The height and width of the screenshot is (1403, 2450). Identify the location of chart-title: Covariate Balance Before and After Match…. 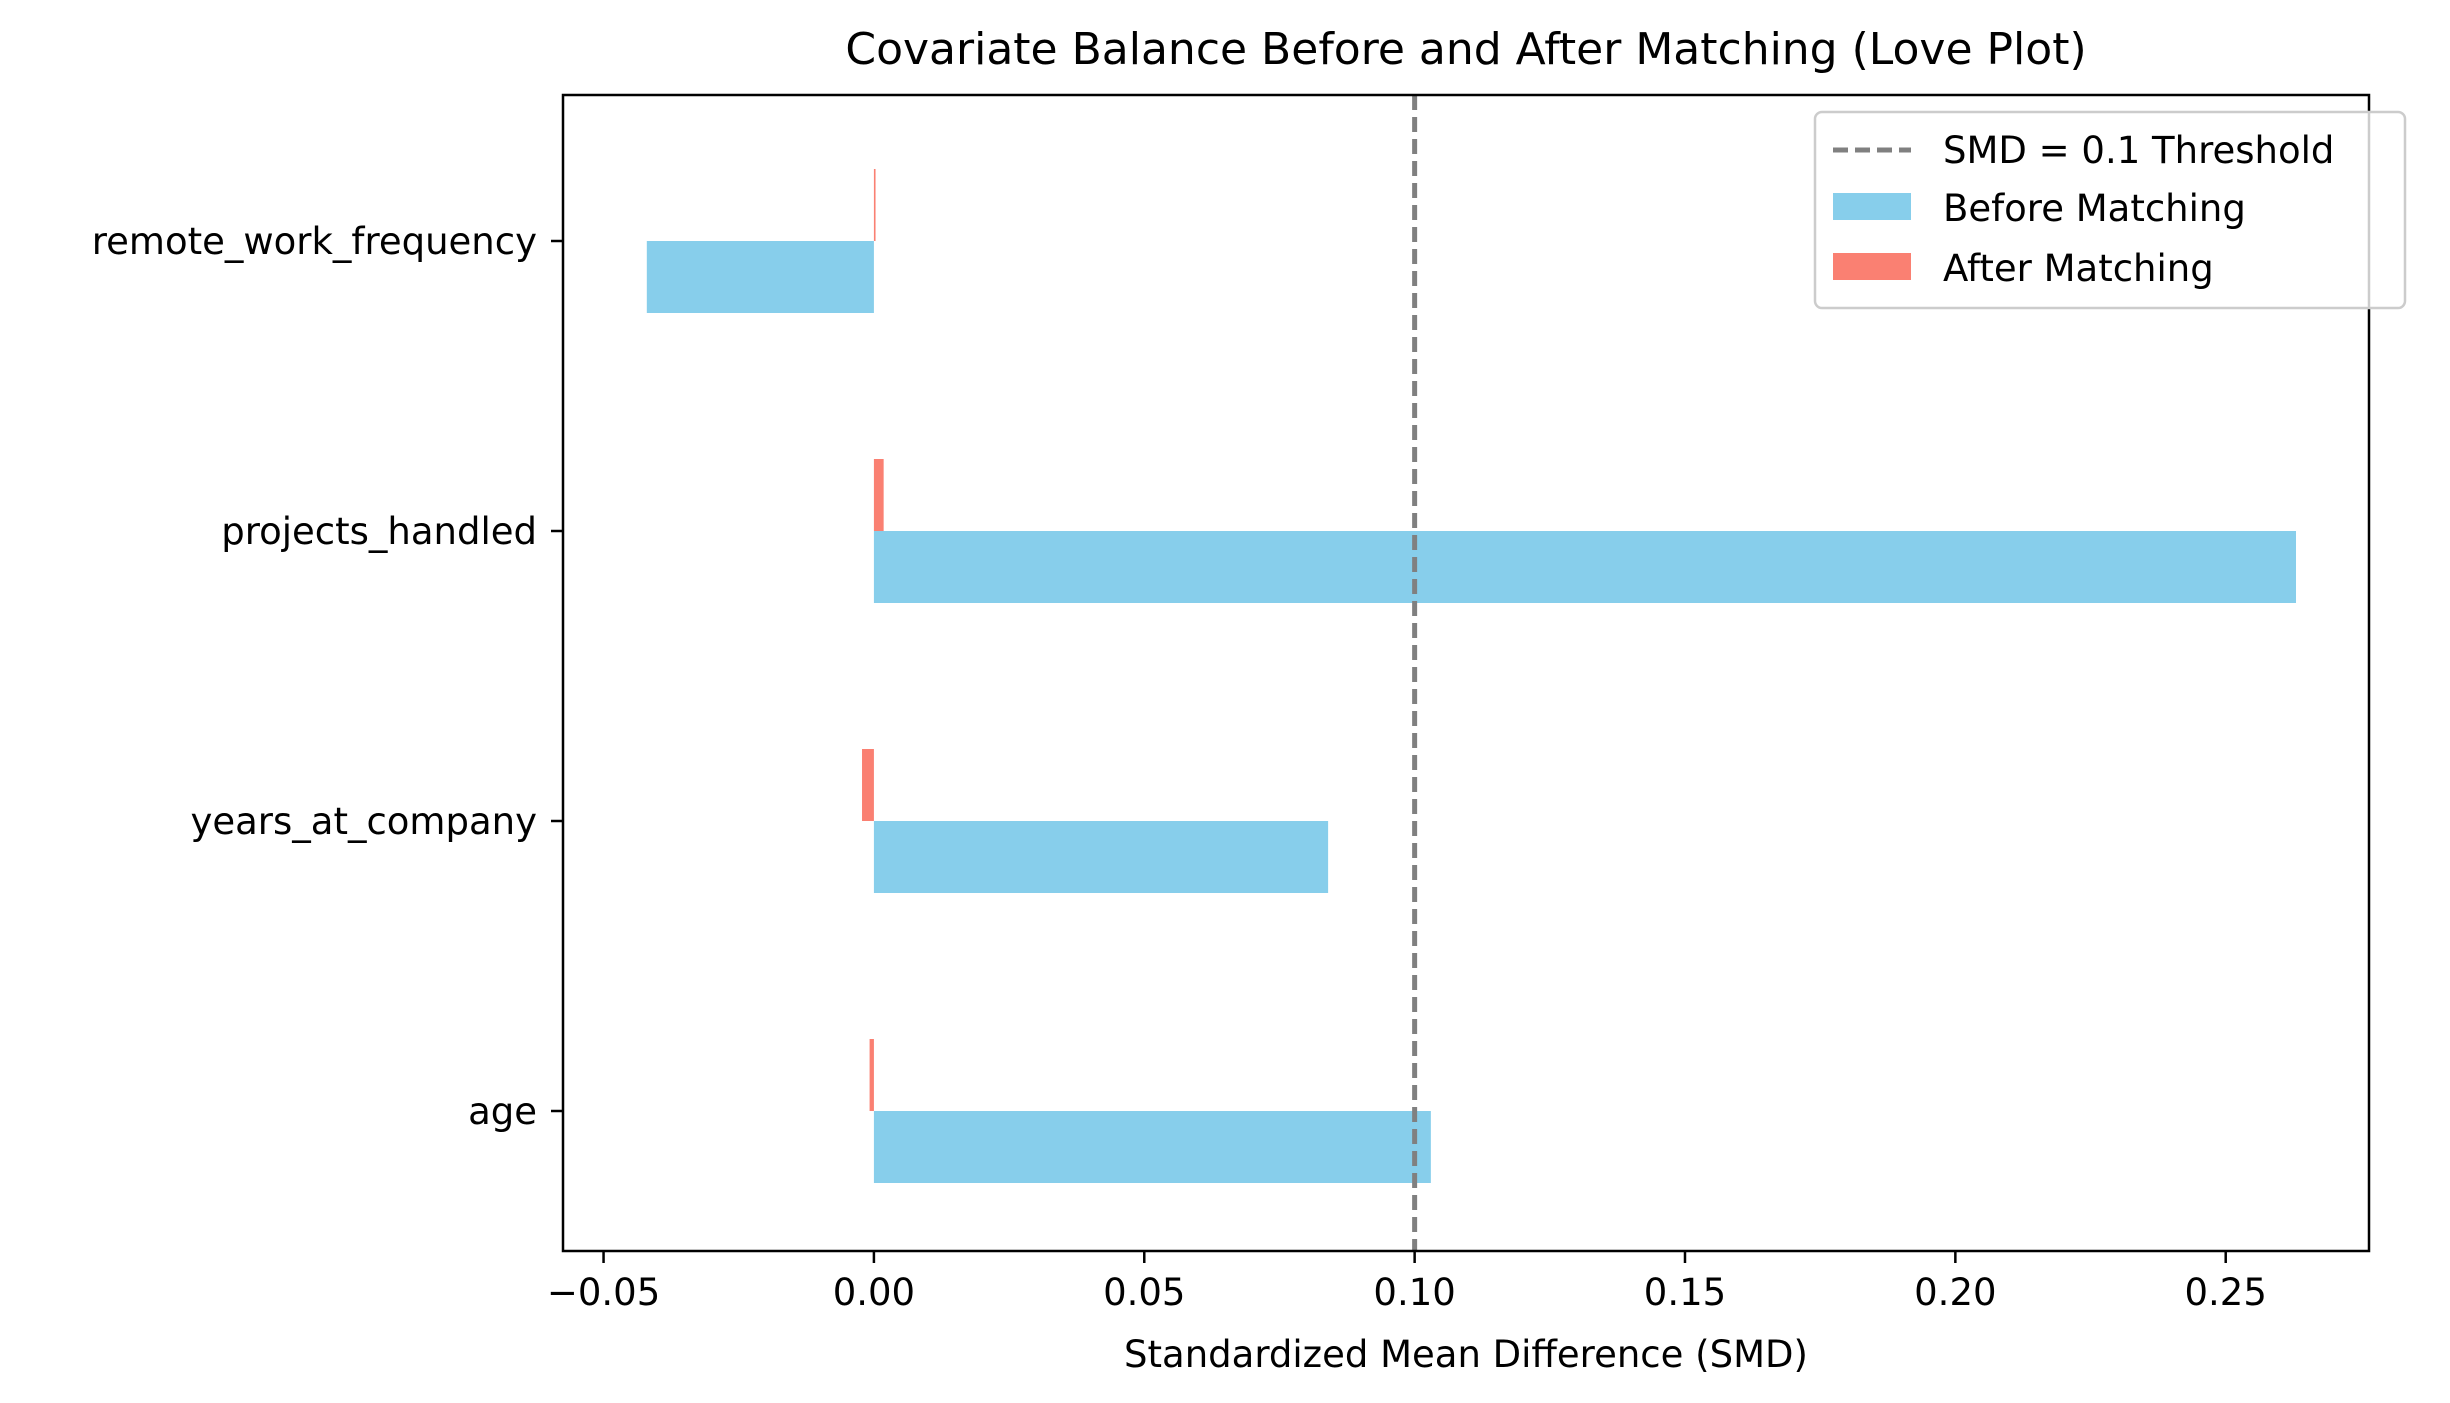
(1465, 49).